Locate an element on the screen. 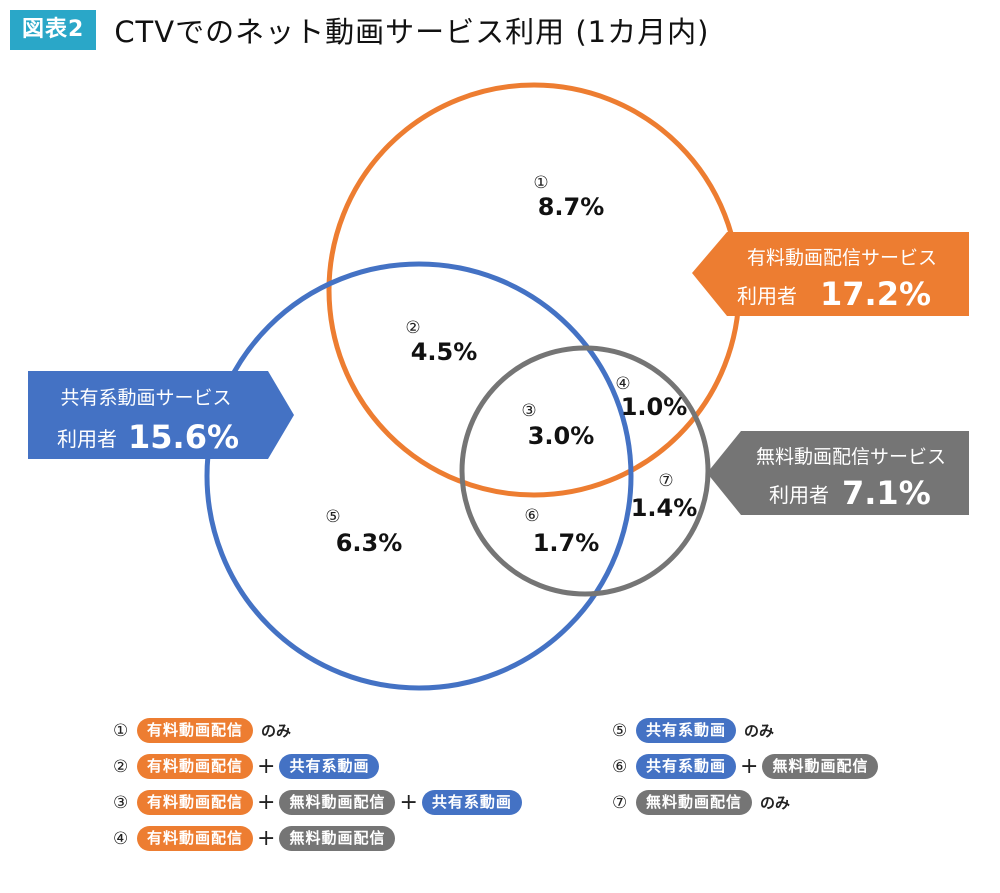  shared-callout-shape is located at coordinates (161, 415).